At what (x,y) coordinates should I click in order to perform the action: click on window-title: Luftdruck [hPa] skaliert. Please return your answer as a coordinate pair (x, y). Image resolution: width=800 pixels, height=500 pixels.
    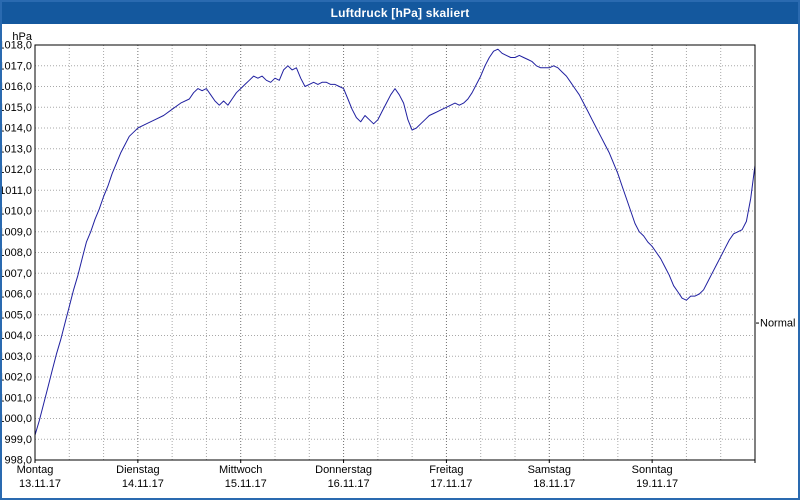
    Looking at the image, I should click on (400, 13).